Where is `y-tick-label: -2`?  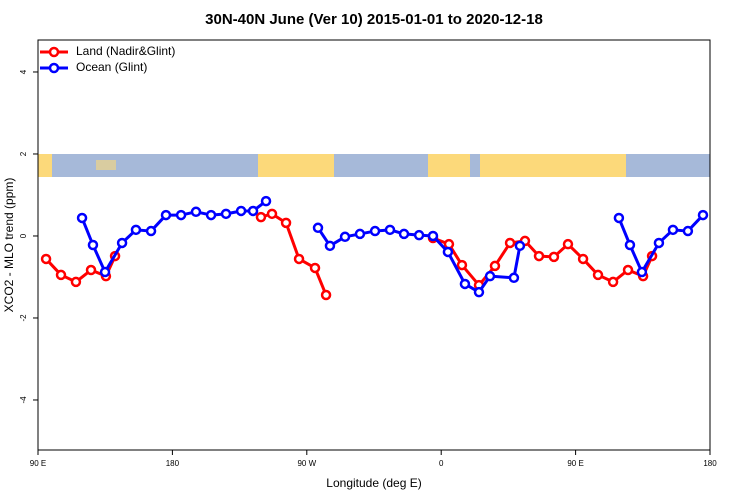
y-tick-label: -2 is located at coordinates (23, 318).